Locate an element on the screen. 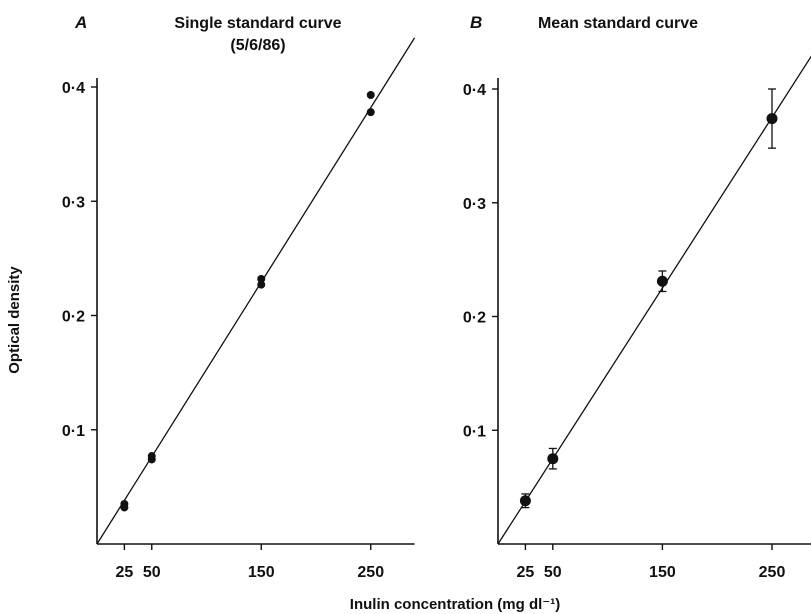 Image resolution: width=811 pixels, height=614 pixels. y-axis-title: Optical density is located at coordinates (14, 320).